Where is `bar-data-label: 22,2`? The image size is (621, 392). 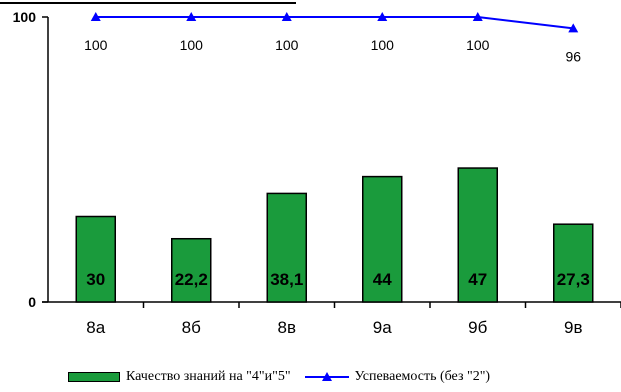 bar-data-label: 22,2 is located at coordinates (191, 279).